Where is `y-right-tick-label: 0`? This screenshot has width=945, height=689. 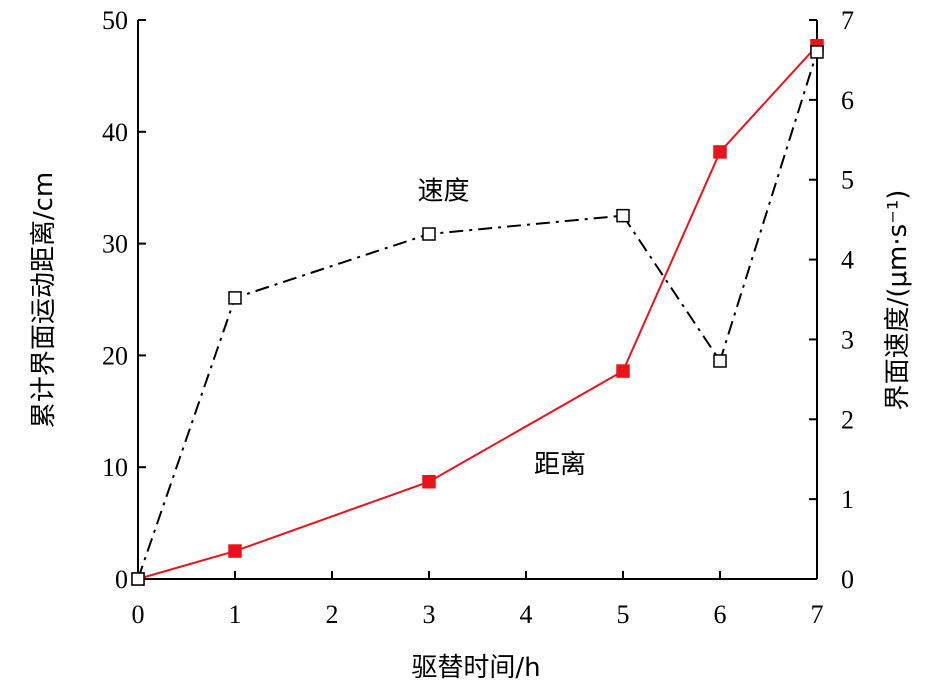
y-right-tick-label: 0 is located at coordinates (847, 579).